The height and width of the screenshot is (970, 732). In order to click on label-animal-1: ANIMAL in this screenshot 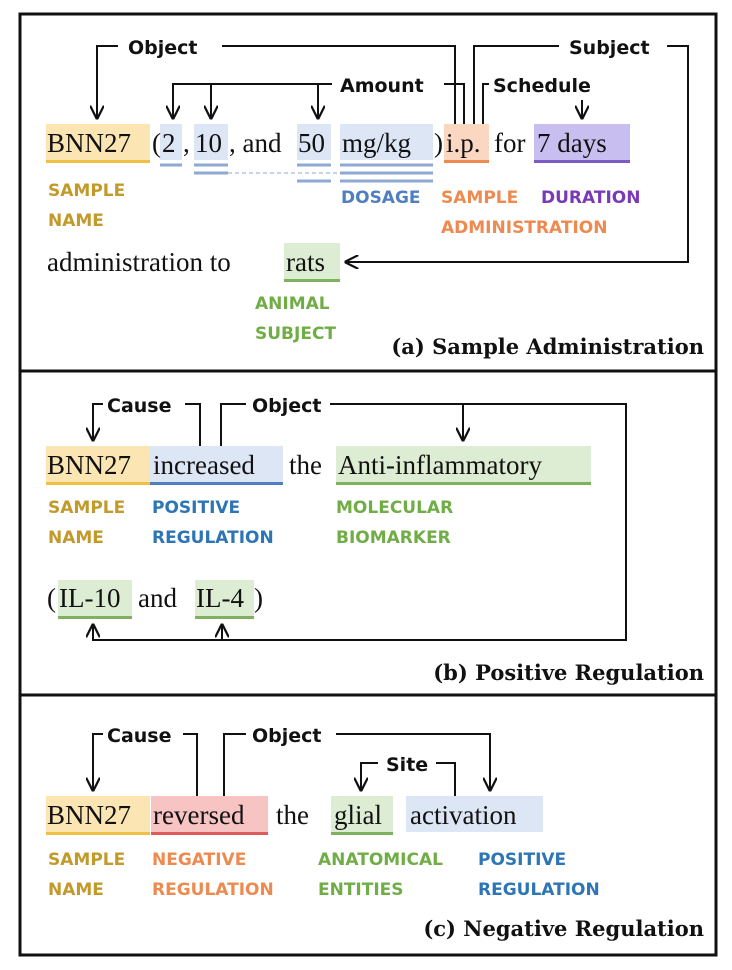, I will do `click(292, 304)`.